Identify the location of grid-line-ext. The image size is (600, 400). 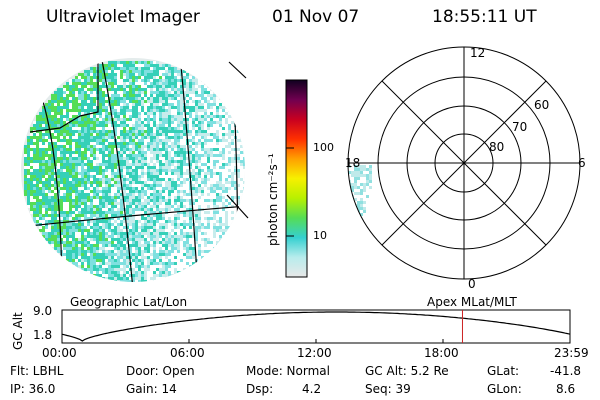
(237, 70).